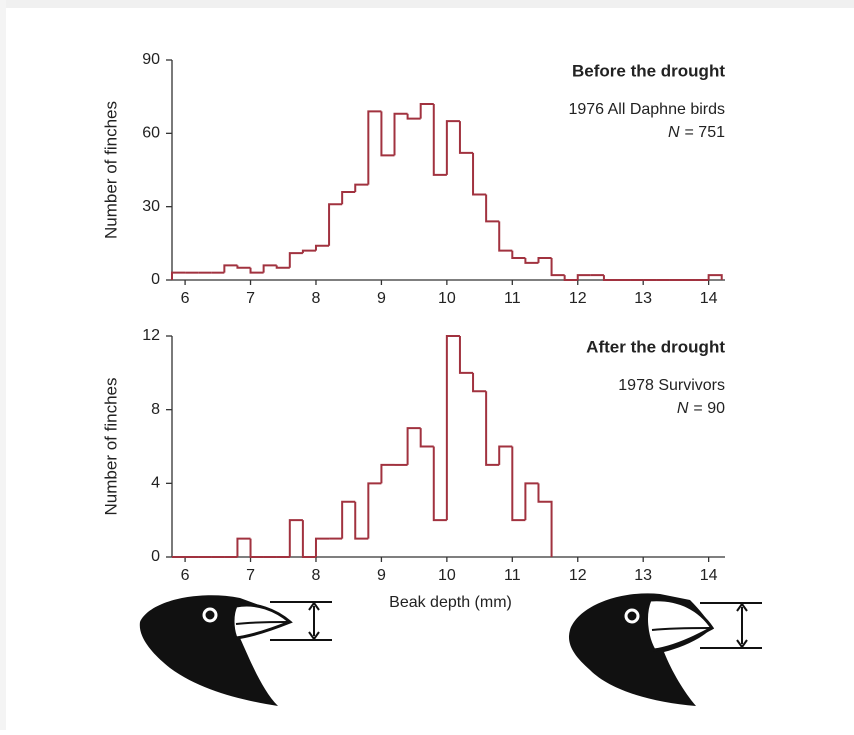  I want to click on n-value: = 90, so click(709, 408).